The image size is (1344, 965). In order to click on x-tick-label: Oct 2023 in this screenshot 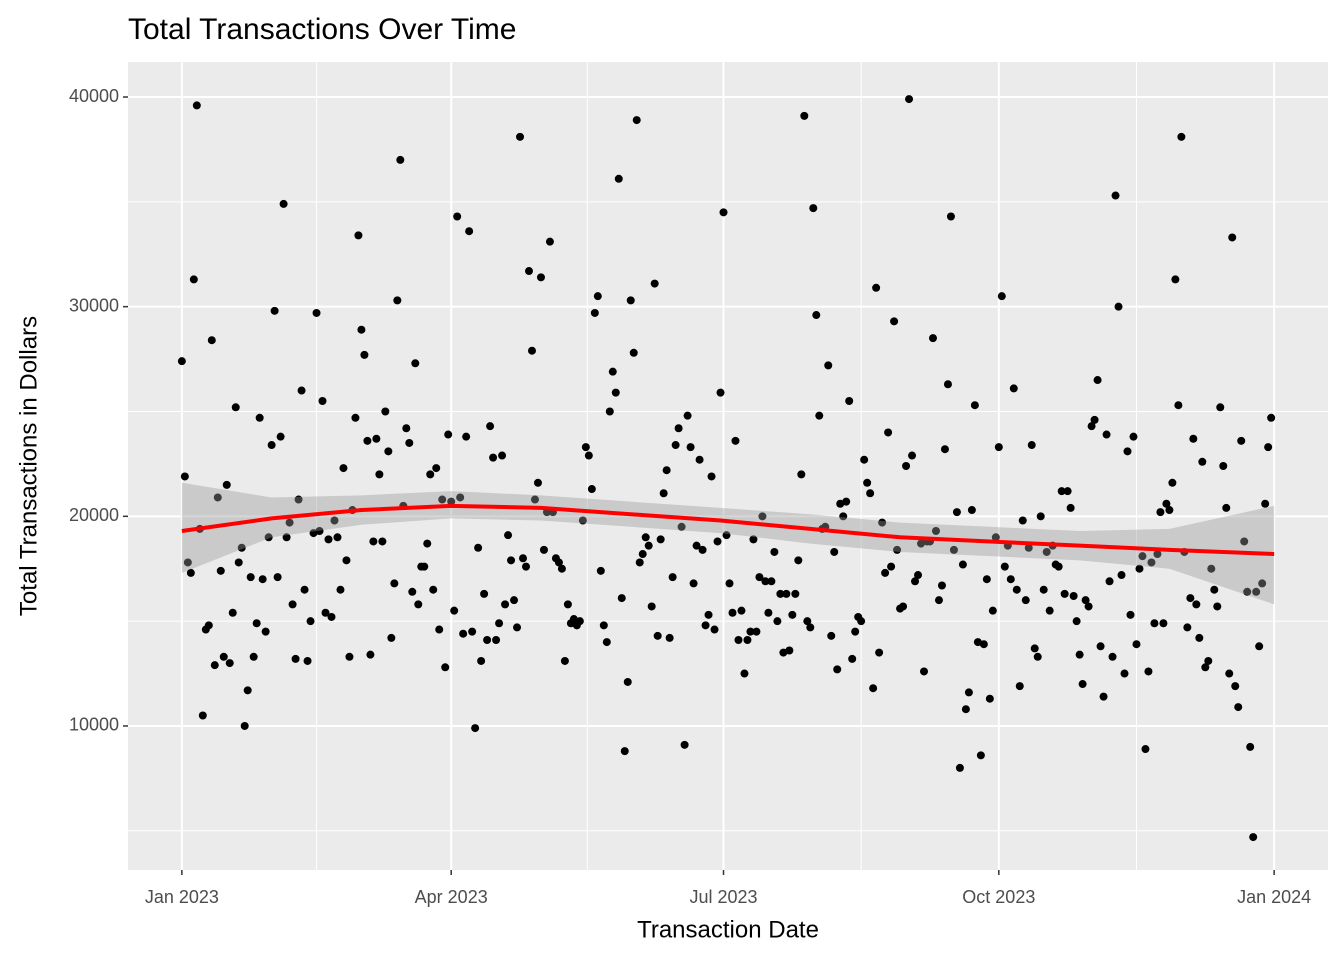, I will do `click(998, 897)`.